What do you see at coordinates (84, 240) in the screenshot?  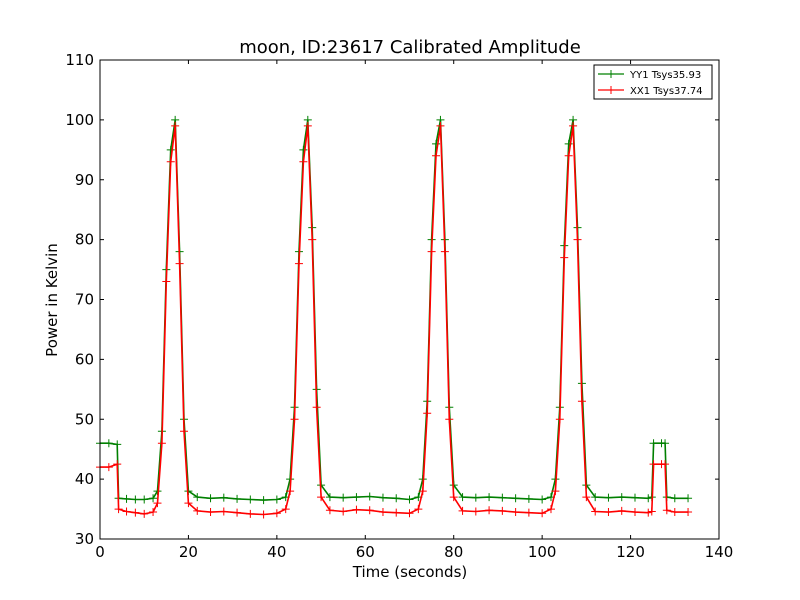 I see `y-tick-label: 80` at bounding box center [84, 240].